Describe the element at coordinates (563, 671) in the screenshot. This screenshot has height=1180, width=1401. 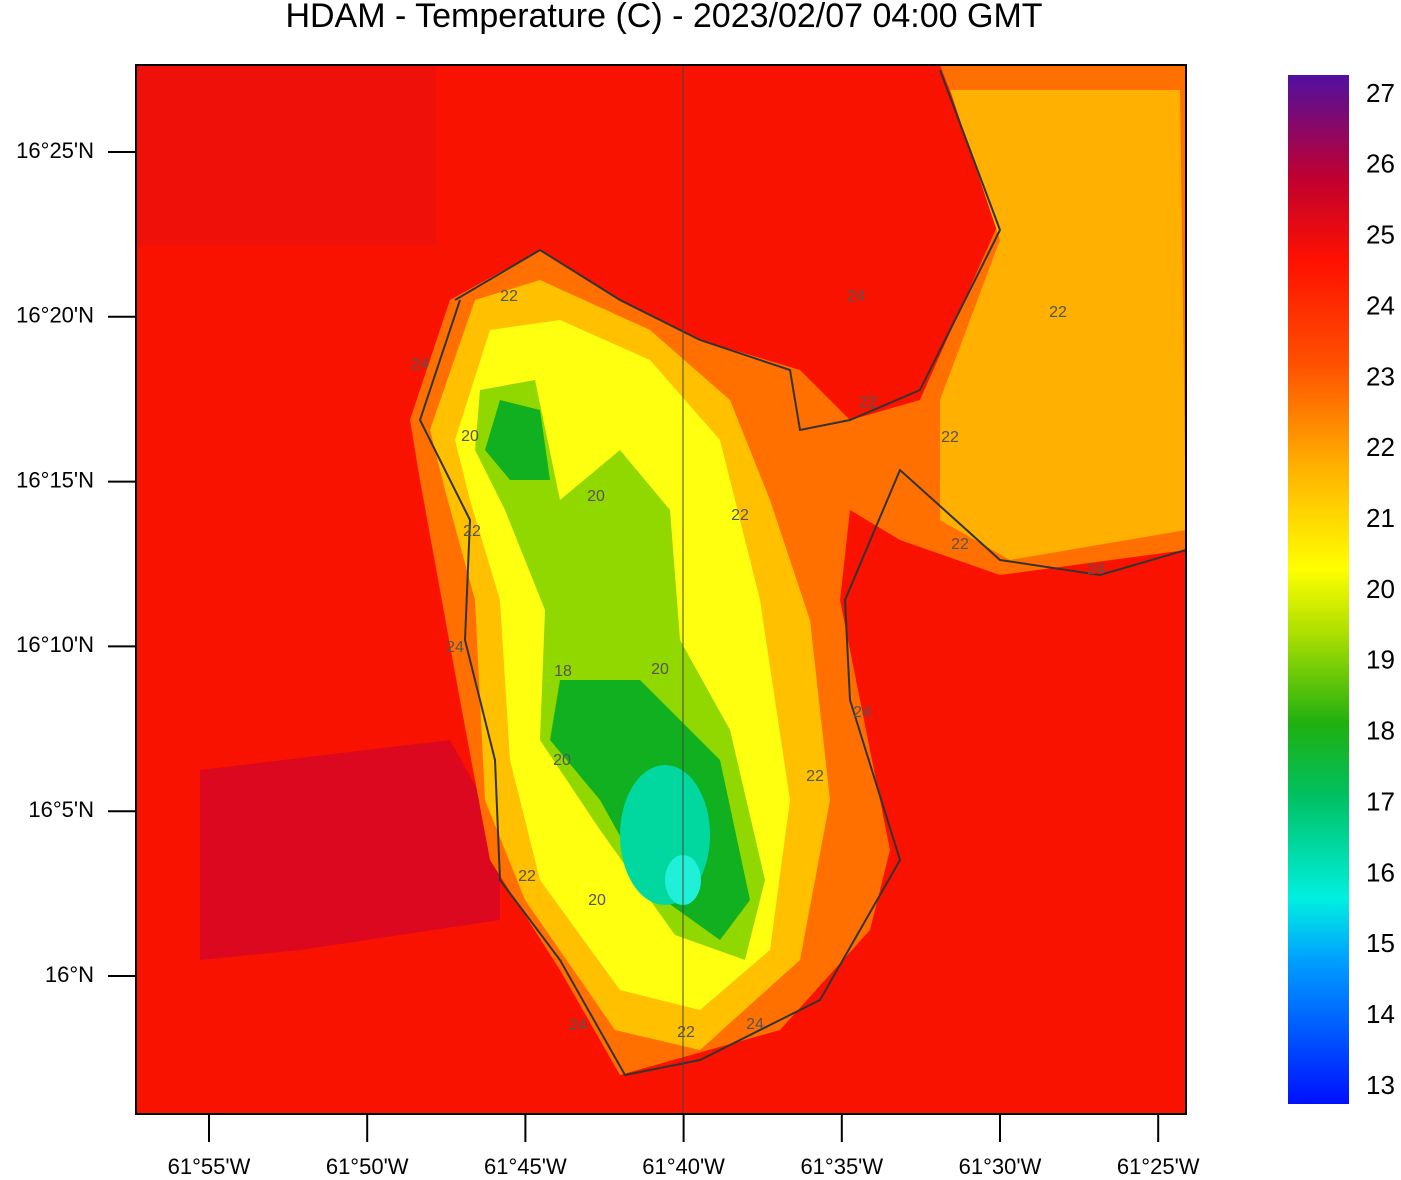
I see `contour-label: 18` at that location.